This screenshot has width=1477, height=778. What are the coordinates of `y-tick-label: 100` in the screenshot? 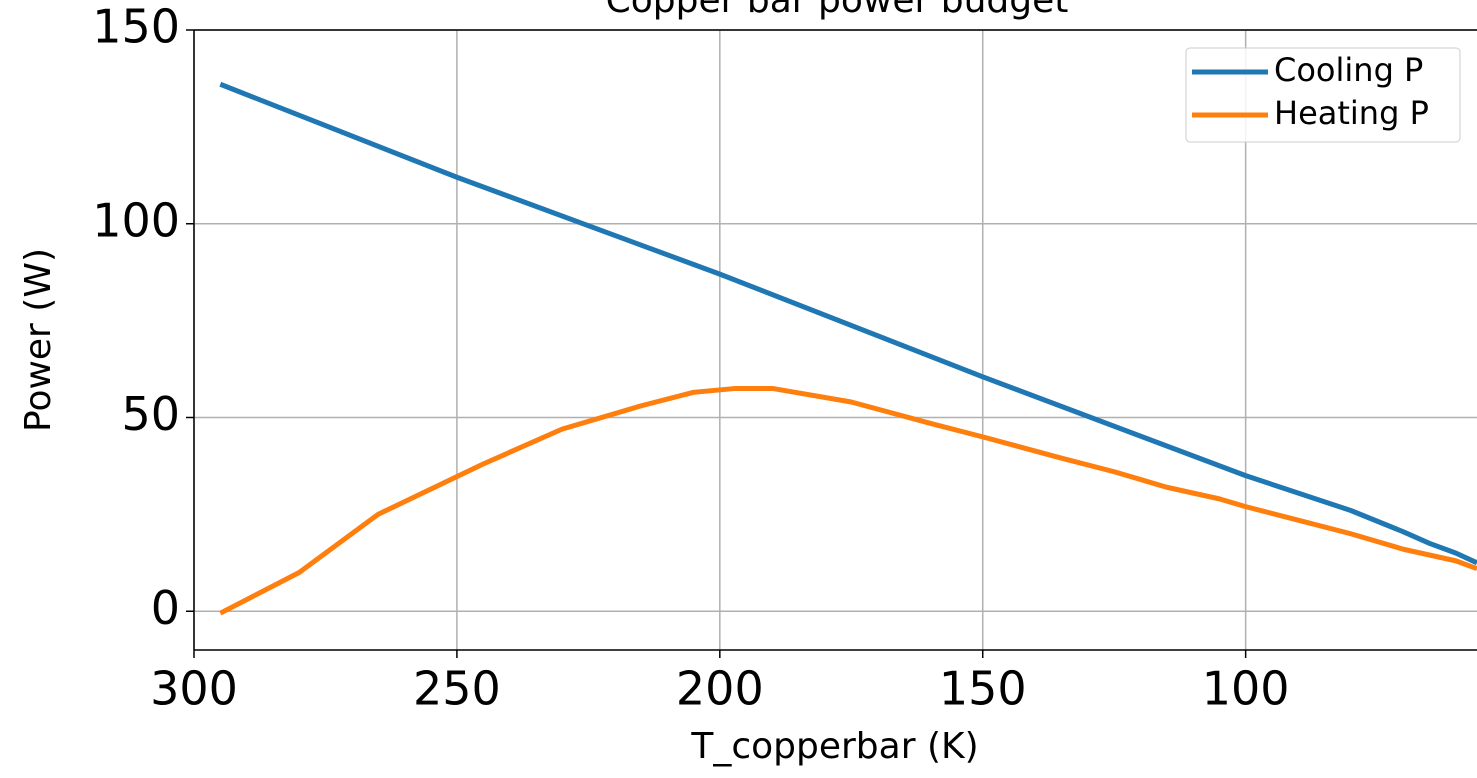 It's located at (136, 220).